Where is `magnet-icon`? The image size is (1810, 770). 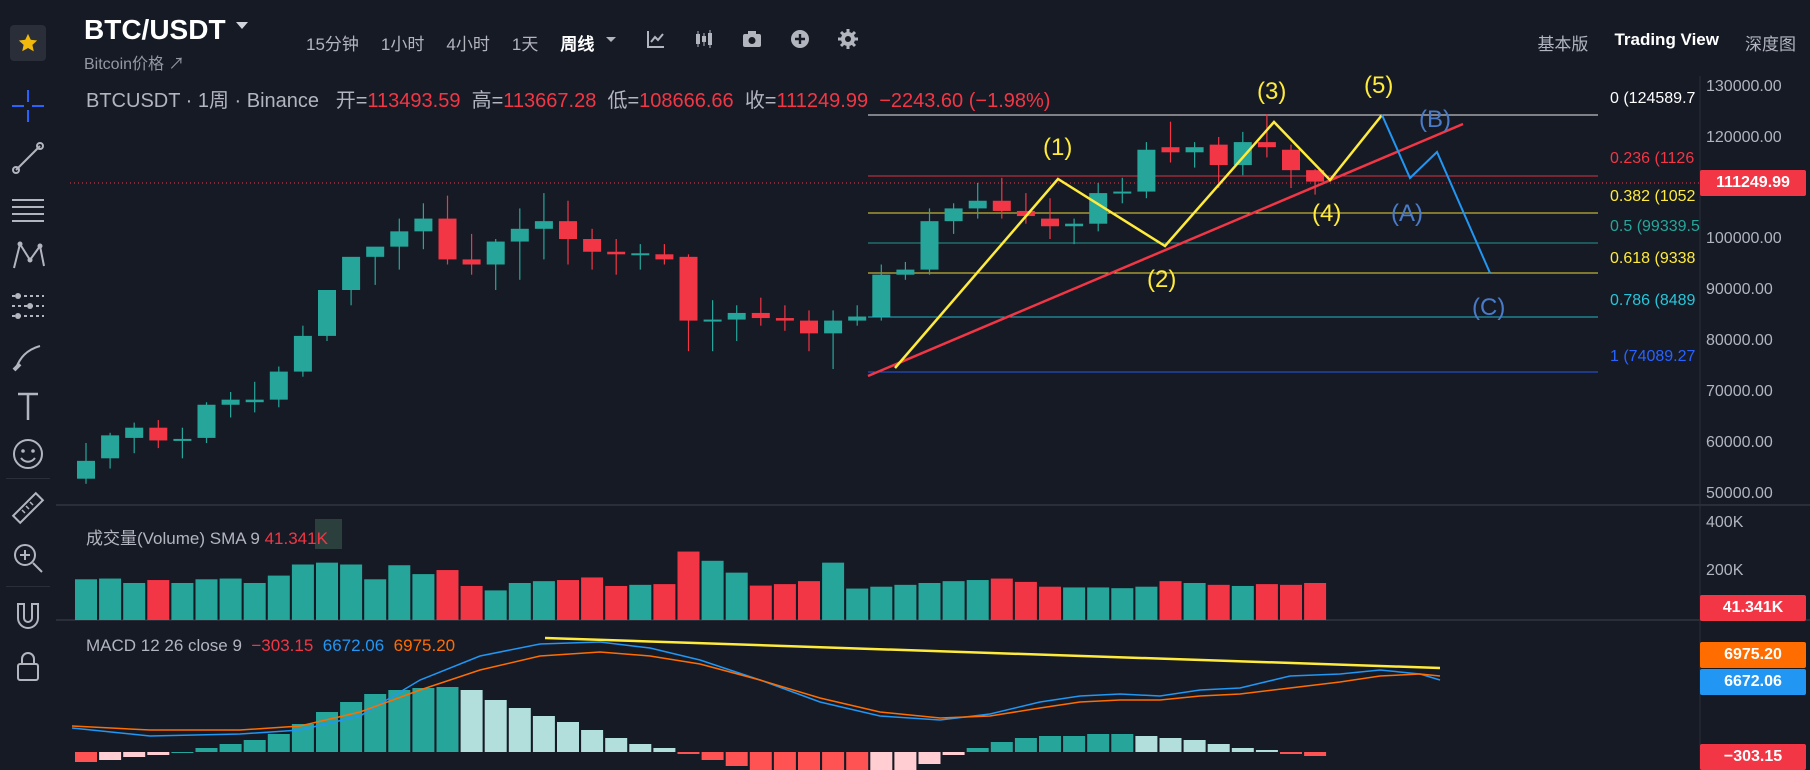
magnet-icon is located at coordinates (28, 616).